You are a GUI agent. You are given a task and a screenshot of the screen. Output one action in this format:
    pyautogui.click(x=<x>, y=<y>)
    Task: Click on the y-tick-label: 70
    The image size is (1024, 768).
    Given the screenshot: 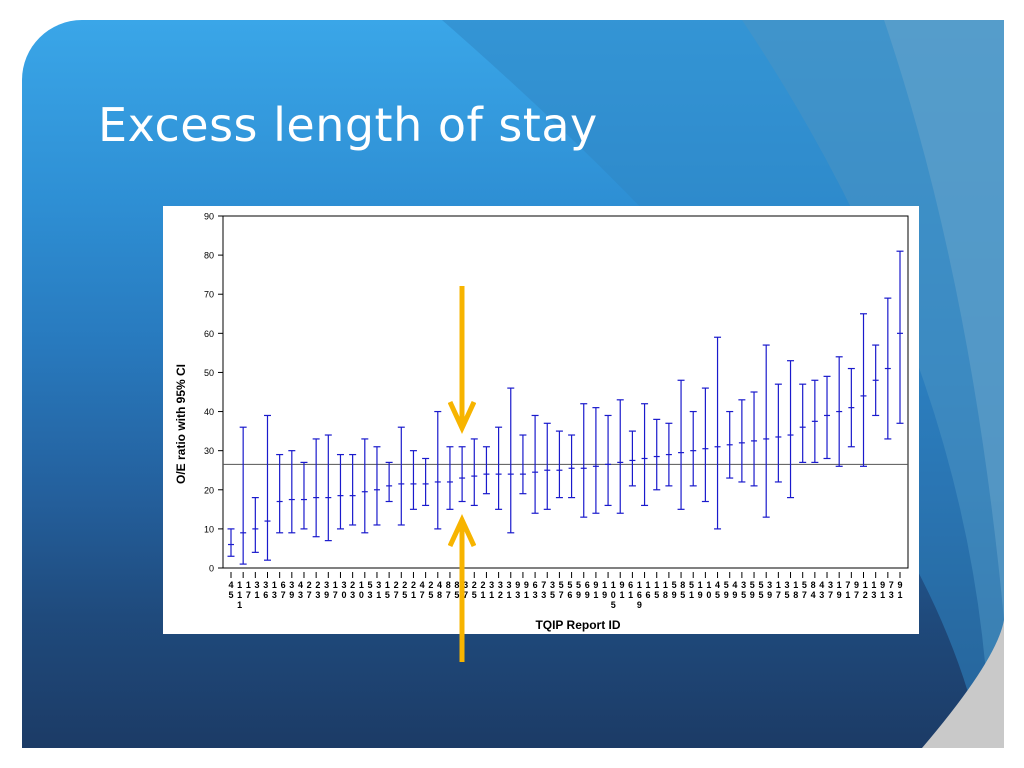 What is the action you would take?
    pyautogui.click(x=209, y=295)
    